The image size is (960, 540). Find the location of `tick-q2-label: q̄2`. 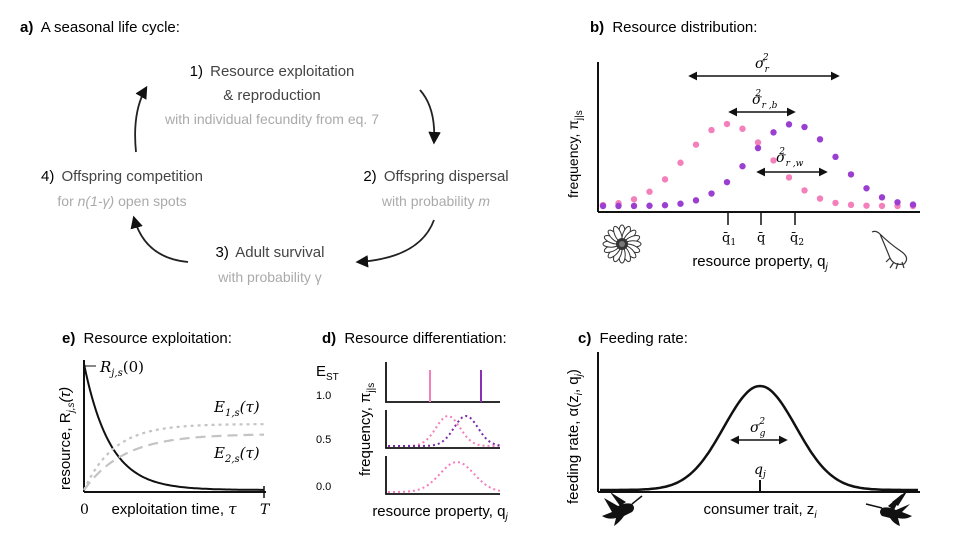

tick-q2-label: q̄2 is located at coordinates (797, 239).